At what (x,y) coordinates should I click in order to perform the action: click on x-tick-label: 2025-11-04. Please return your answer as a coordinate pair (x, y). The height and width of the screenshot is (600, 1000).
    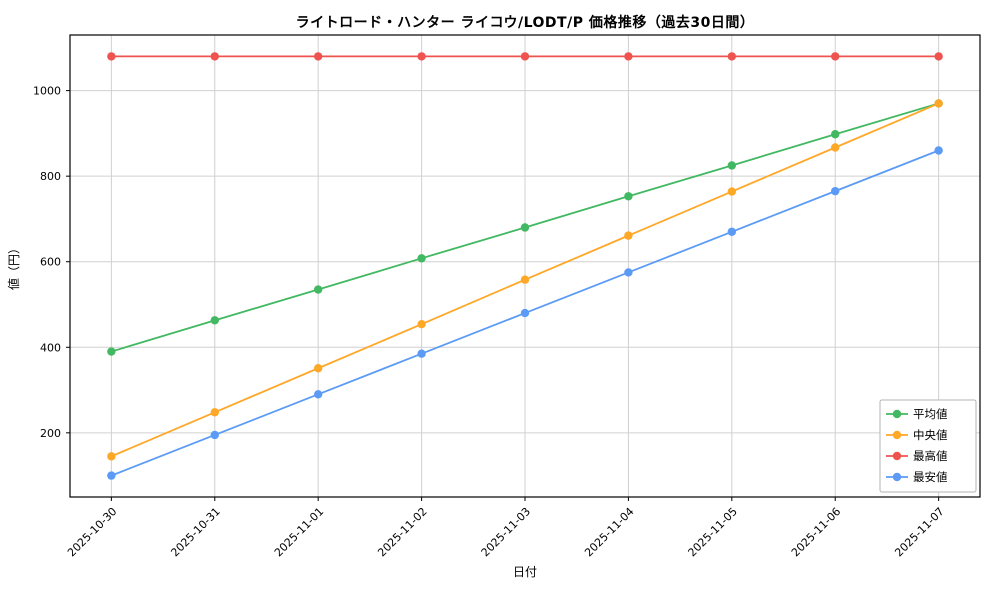
    Looking at the image, I should click on (609, 532).